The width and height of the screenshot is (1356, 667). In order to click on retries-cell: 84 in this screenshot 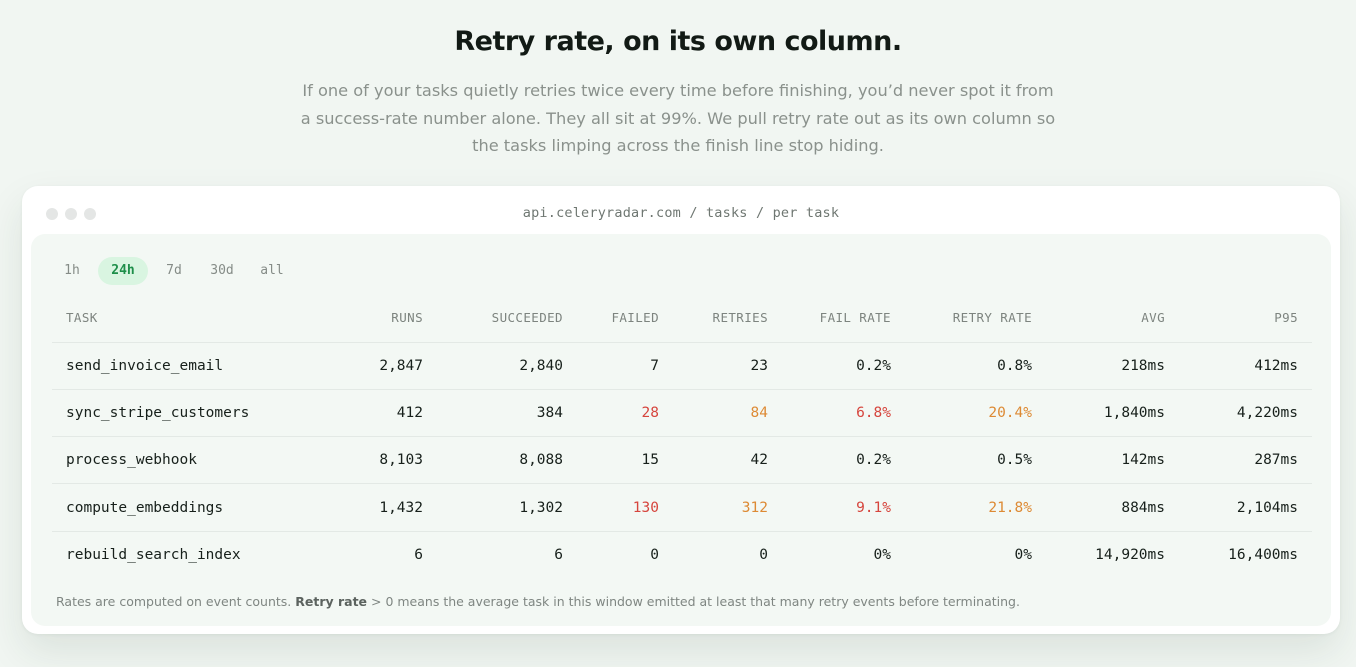, I will do `click(713, 413)`.